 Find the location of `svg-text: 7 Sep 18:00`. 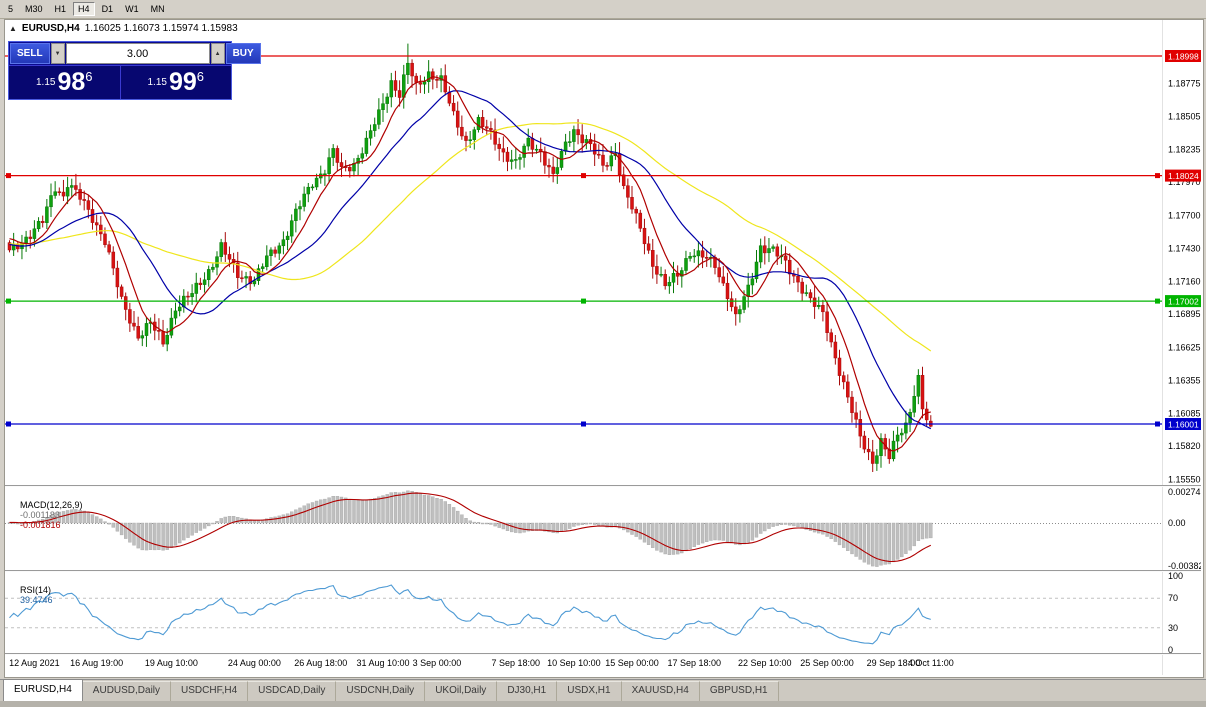

svg-text: 7 Sep 18:00 is located at coordinates (516, 663).